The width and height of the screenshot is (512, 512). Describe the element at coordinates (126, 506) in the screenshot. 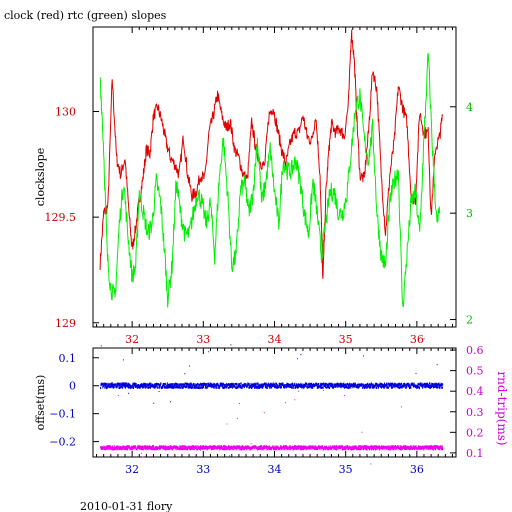

I see `footer-label: 2010-01-31 flory` at that location.